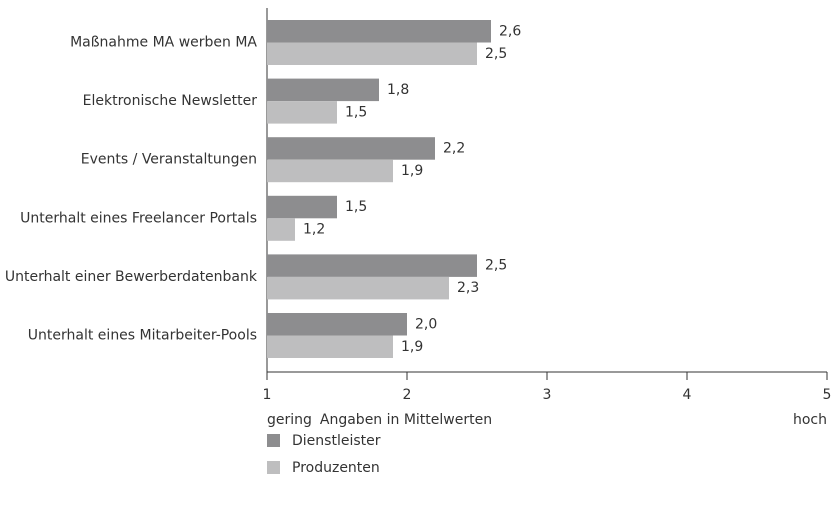  Describe the element at coordinates (810, 420) in the screenshot. I see `x-axis-high-label: hoch` at that location.